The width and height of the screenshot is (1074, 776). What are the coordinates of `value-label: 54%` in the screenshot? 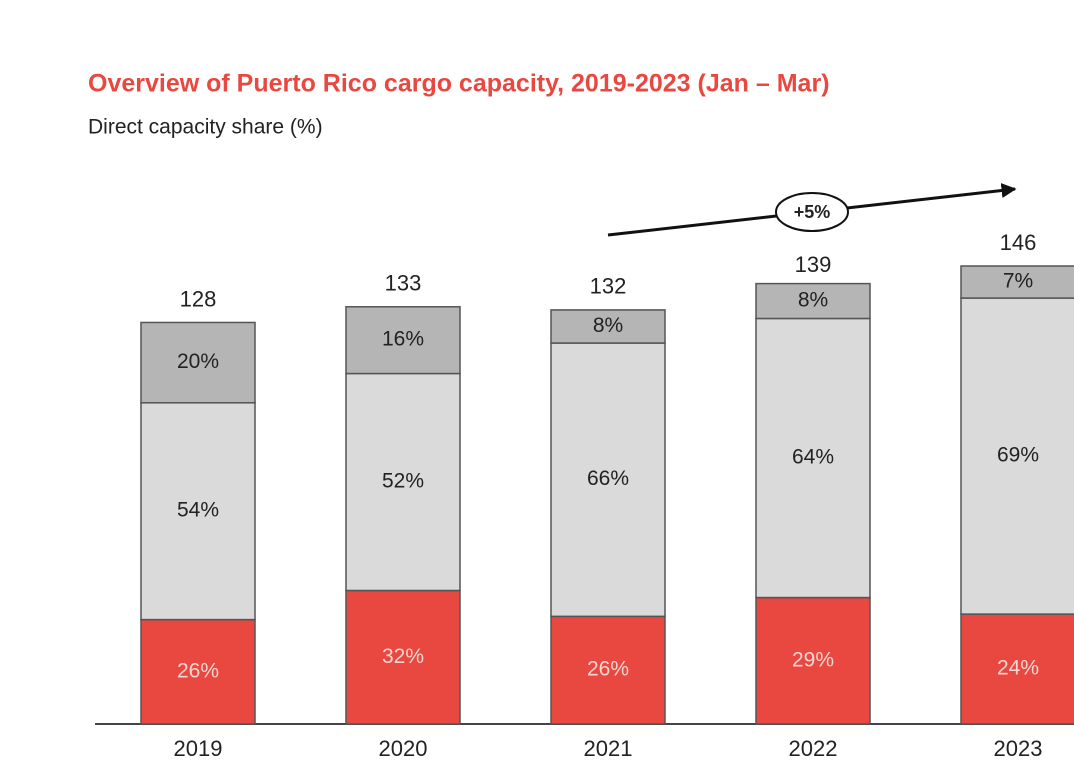 It's located at (198, 510).